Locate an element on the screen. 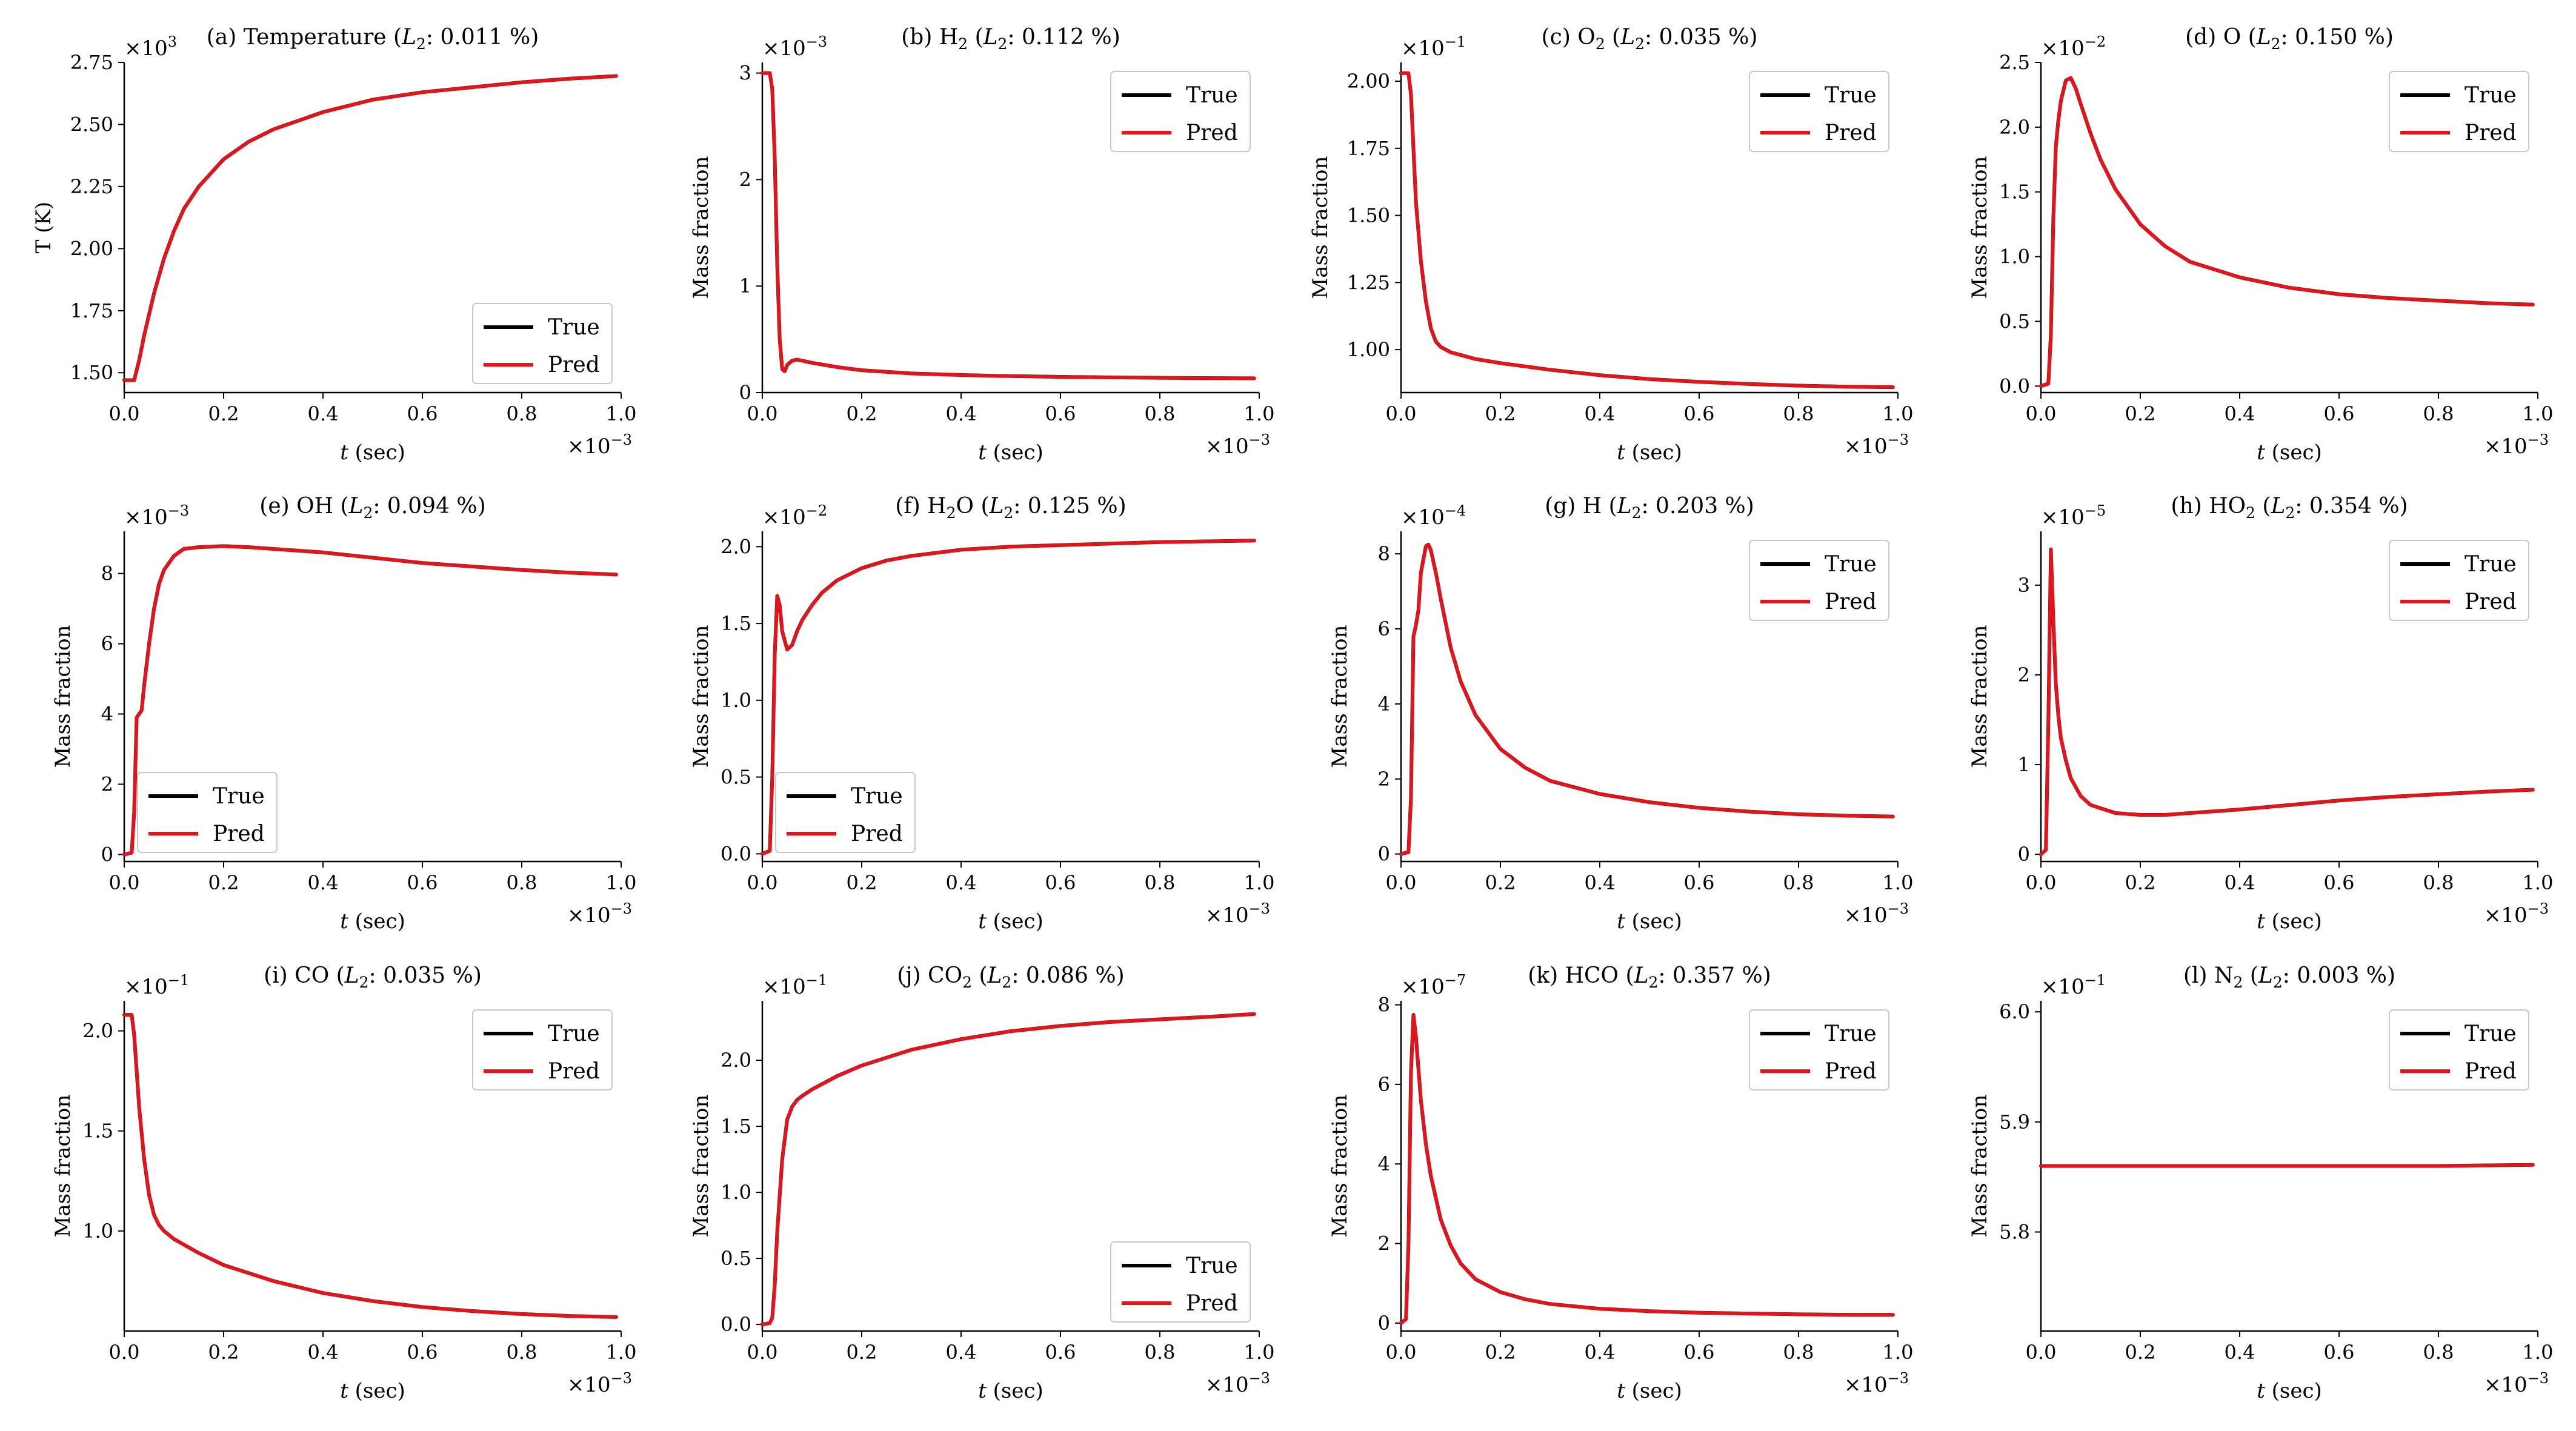 The image size is (2576, 1431). y-tick-label: 2.25 is located at coordinates (91, 187).